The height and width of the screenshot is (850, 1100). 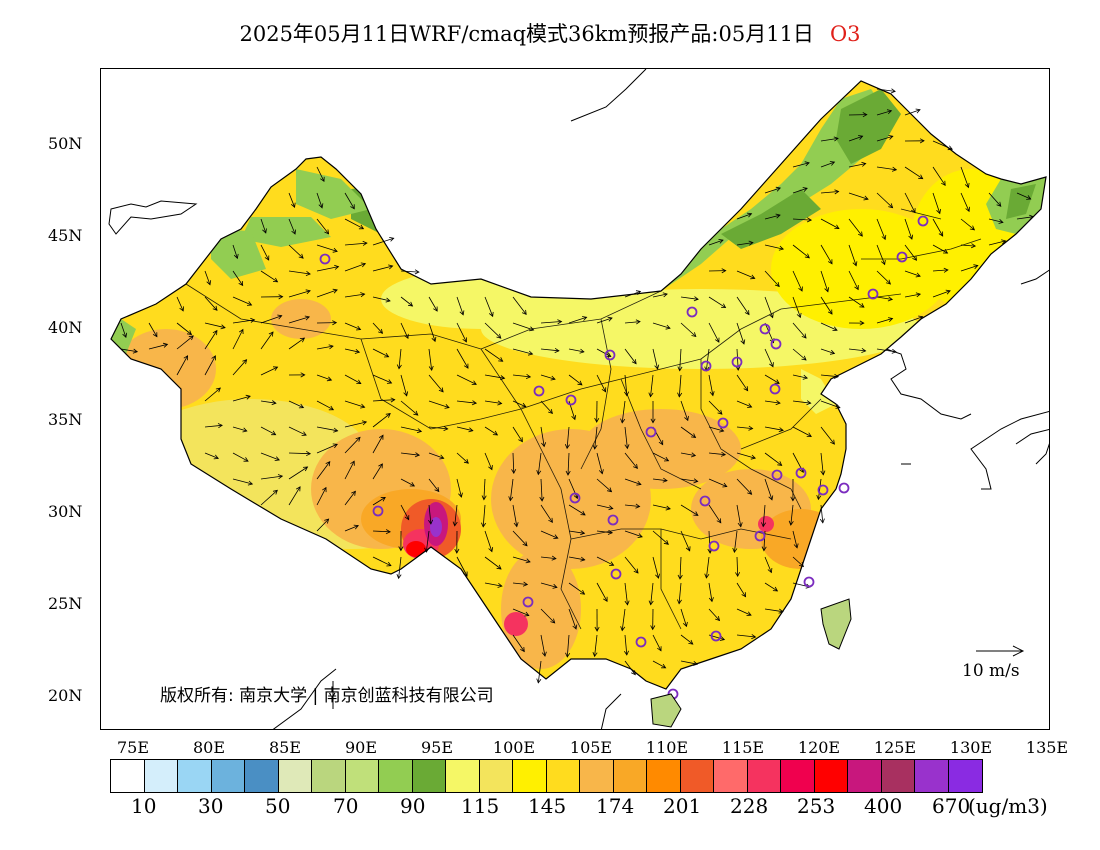 I want to click on lat-label-45n: 45N, so click(x=65, y=235).